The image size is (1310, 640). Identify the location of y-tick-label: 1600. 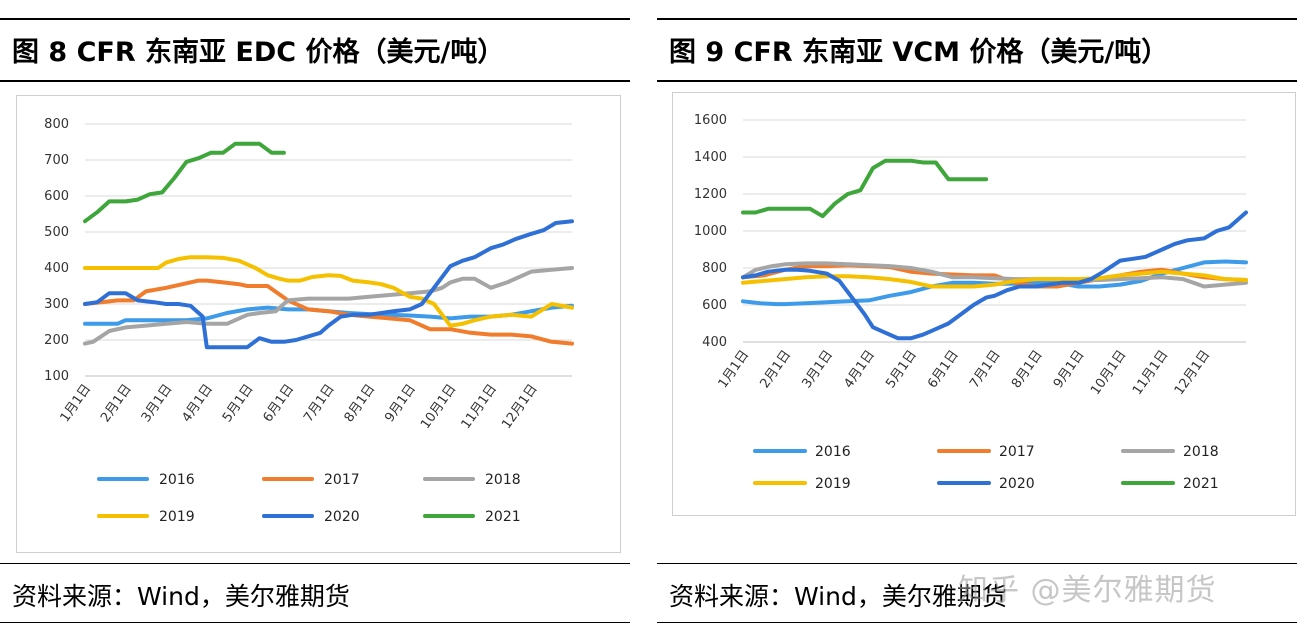
(710, 120).